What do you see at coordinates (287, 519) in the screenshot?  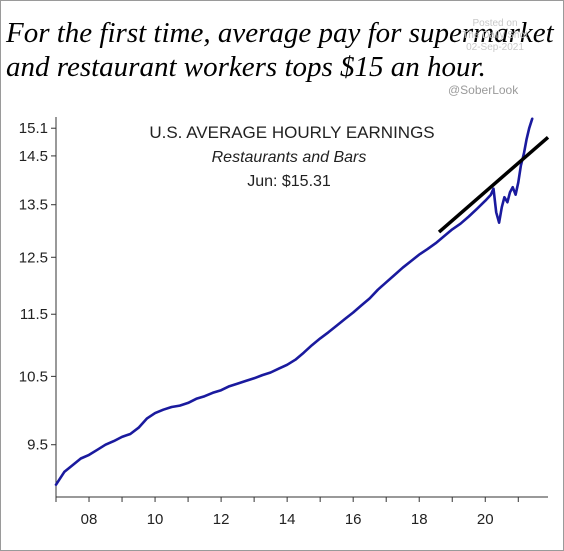 I see `x-tick-label: 14` at bounding box center [287, 519].